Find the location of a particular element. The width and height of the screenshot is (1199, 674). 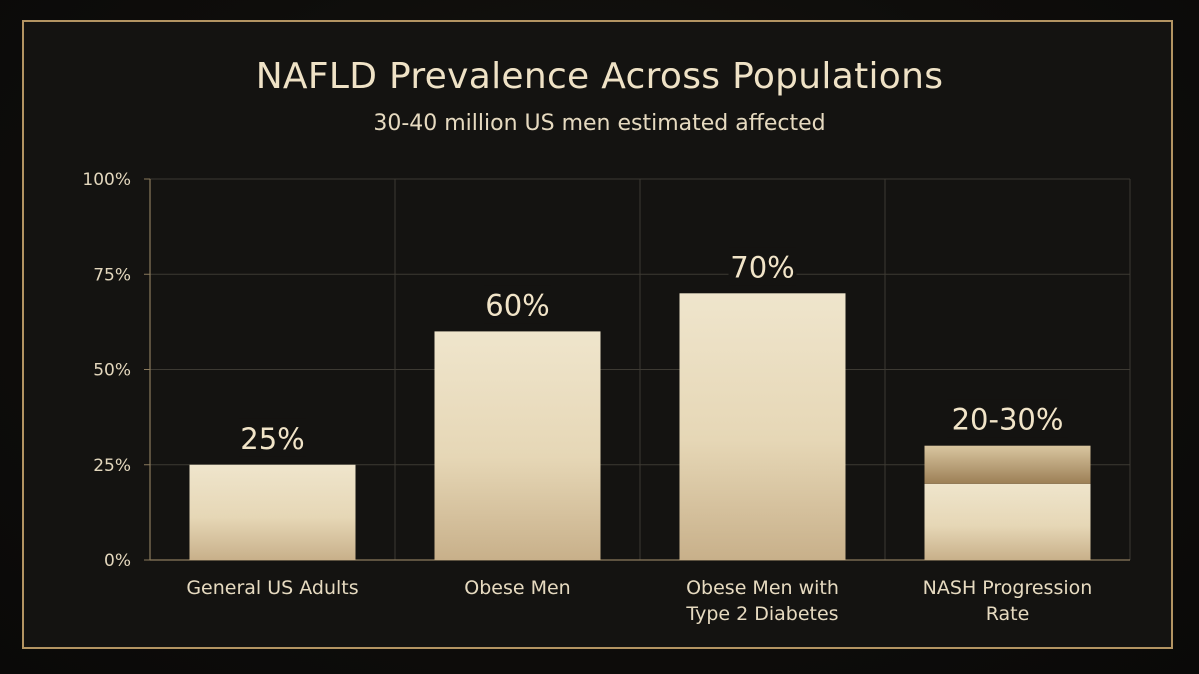

bar-value-label: 60% is located at coordinates (517, 305).